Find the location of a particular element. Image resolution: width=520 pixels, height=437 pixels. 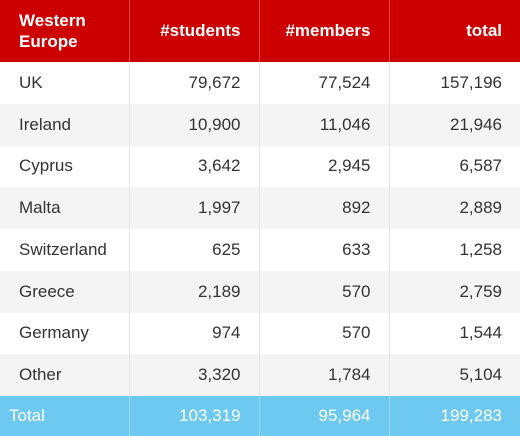

row-total: 1,258 is located at coordinates (480, 249).